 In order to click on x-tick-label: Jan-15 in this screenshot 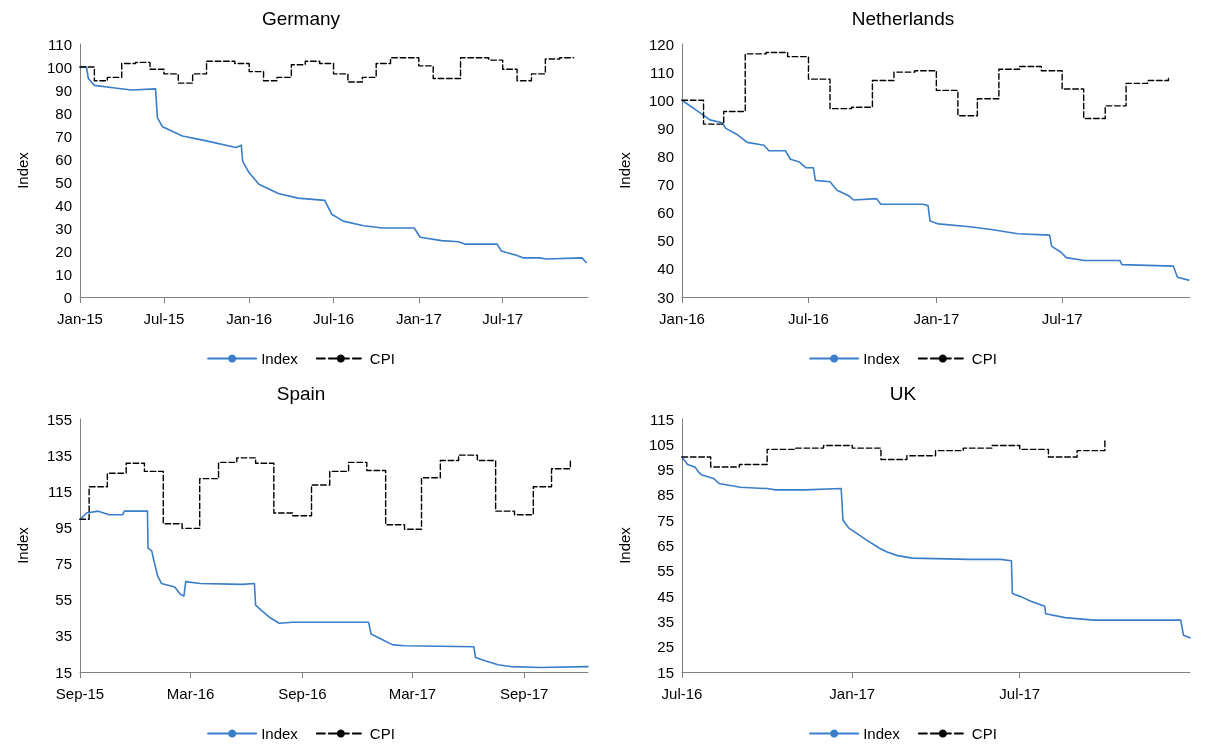, I will do `click(80, 318)`.